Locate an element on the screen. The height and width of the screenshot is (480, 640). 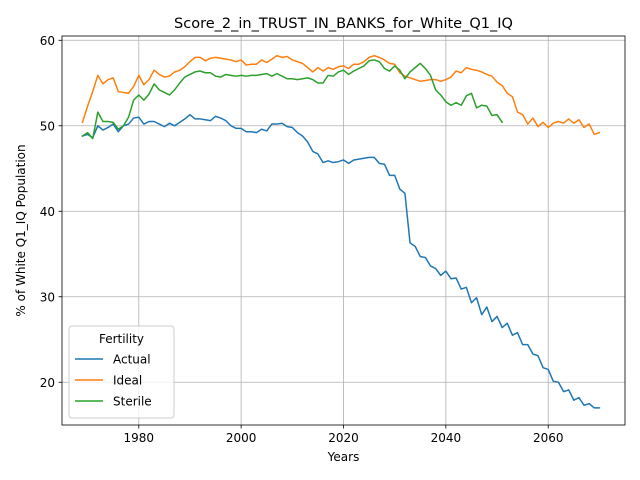
y-tick-label: 40 is located at coordinates (47, 212).